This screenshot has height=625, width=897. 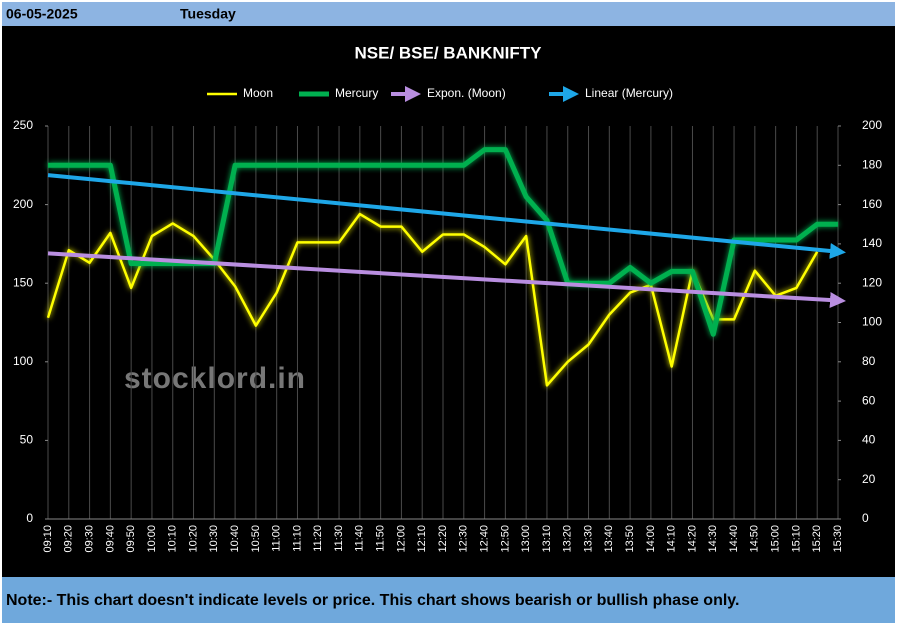 What do you see at coordinates (42, 14) in the screenshot?
I see `date: 06-05-2025` at bounding box center [42, 14].